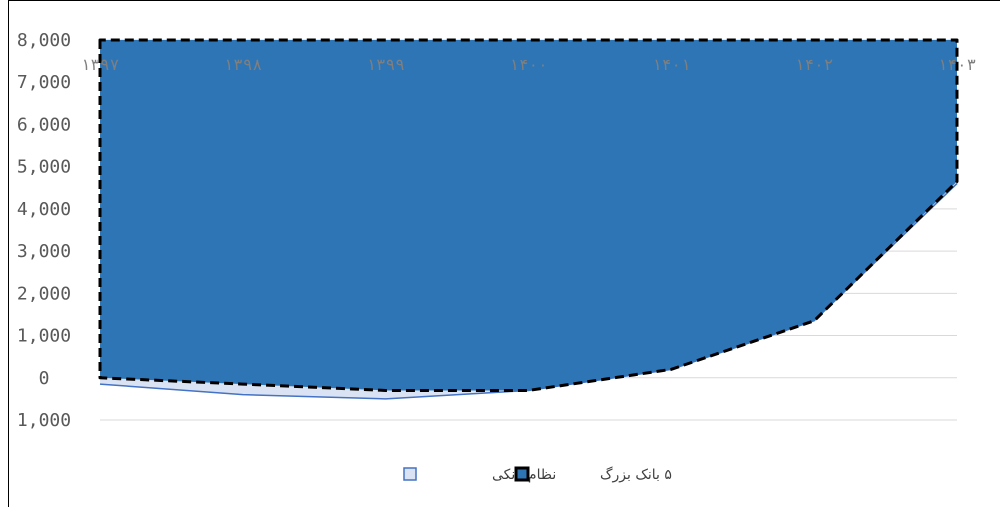 The image size is (1000, 507). Describe the element at coordinates (44, 378) in the screenshot. I see `y-tick-label: 0` at that location.